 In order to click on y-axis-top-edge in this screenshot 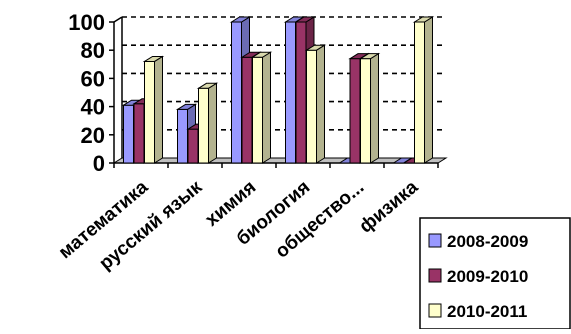, I will do `click(118, 19)`.